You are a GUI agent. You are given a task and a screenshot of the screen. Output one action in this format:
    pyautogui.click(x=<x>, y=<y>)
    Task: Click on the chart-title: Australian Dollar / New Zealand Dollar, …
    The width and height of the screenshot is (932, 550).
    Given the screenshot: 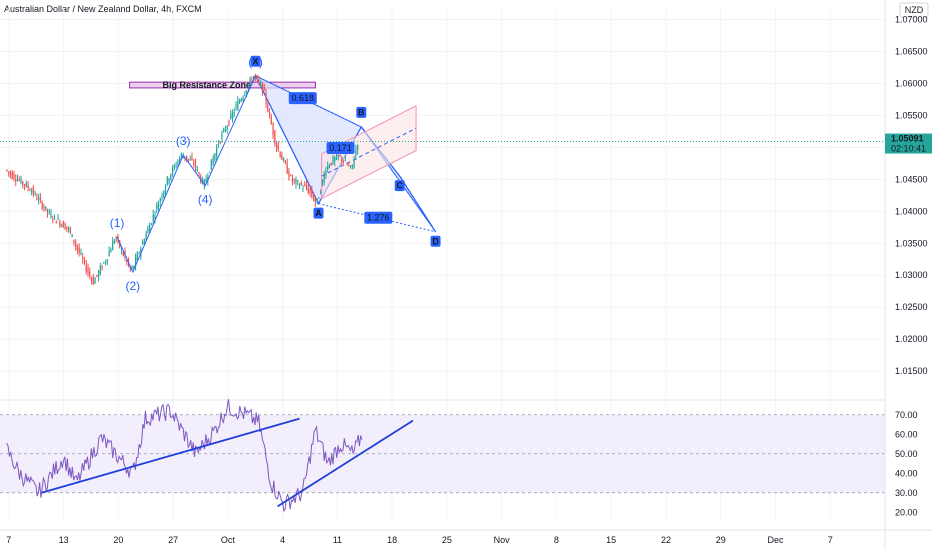 What is the action you would take?
    pyautogui.click(x=103, y=9)
    